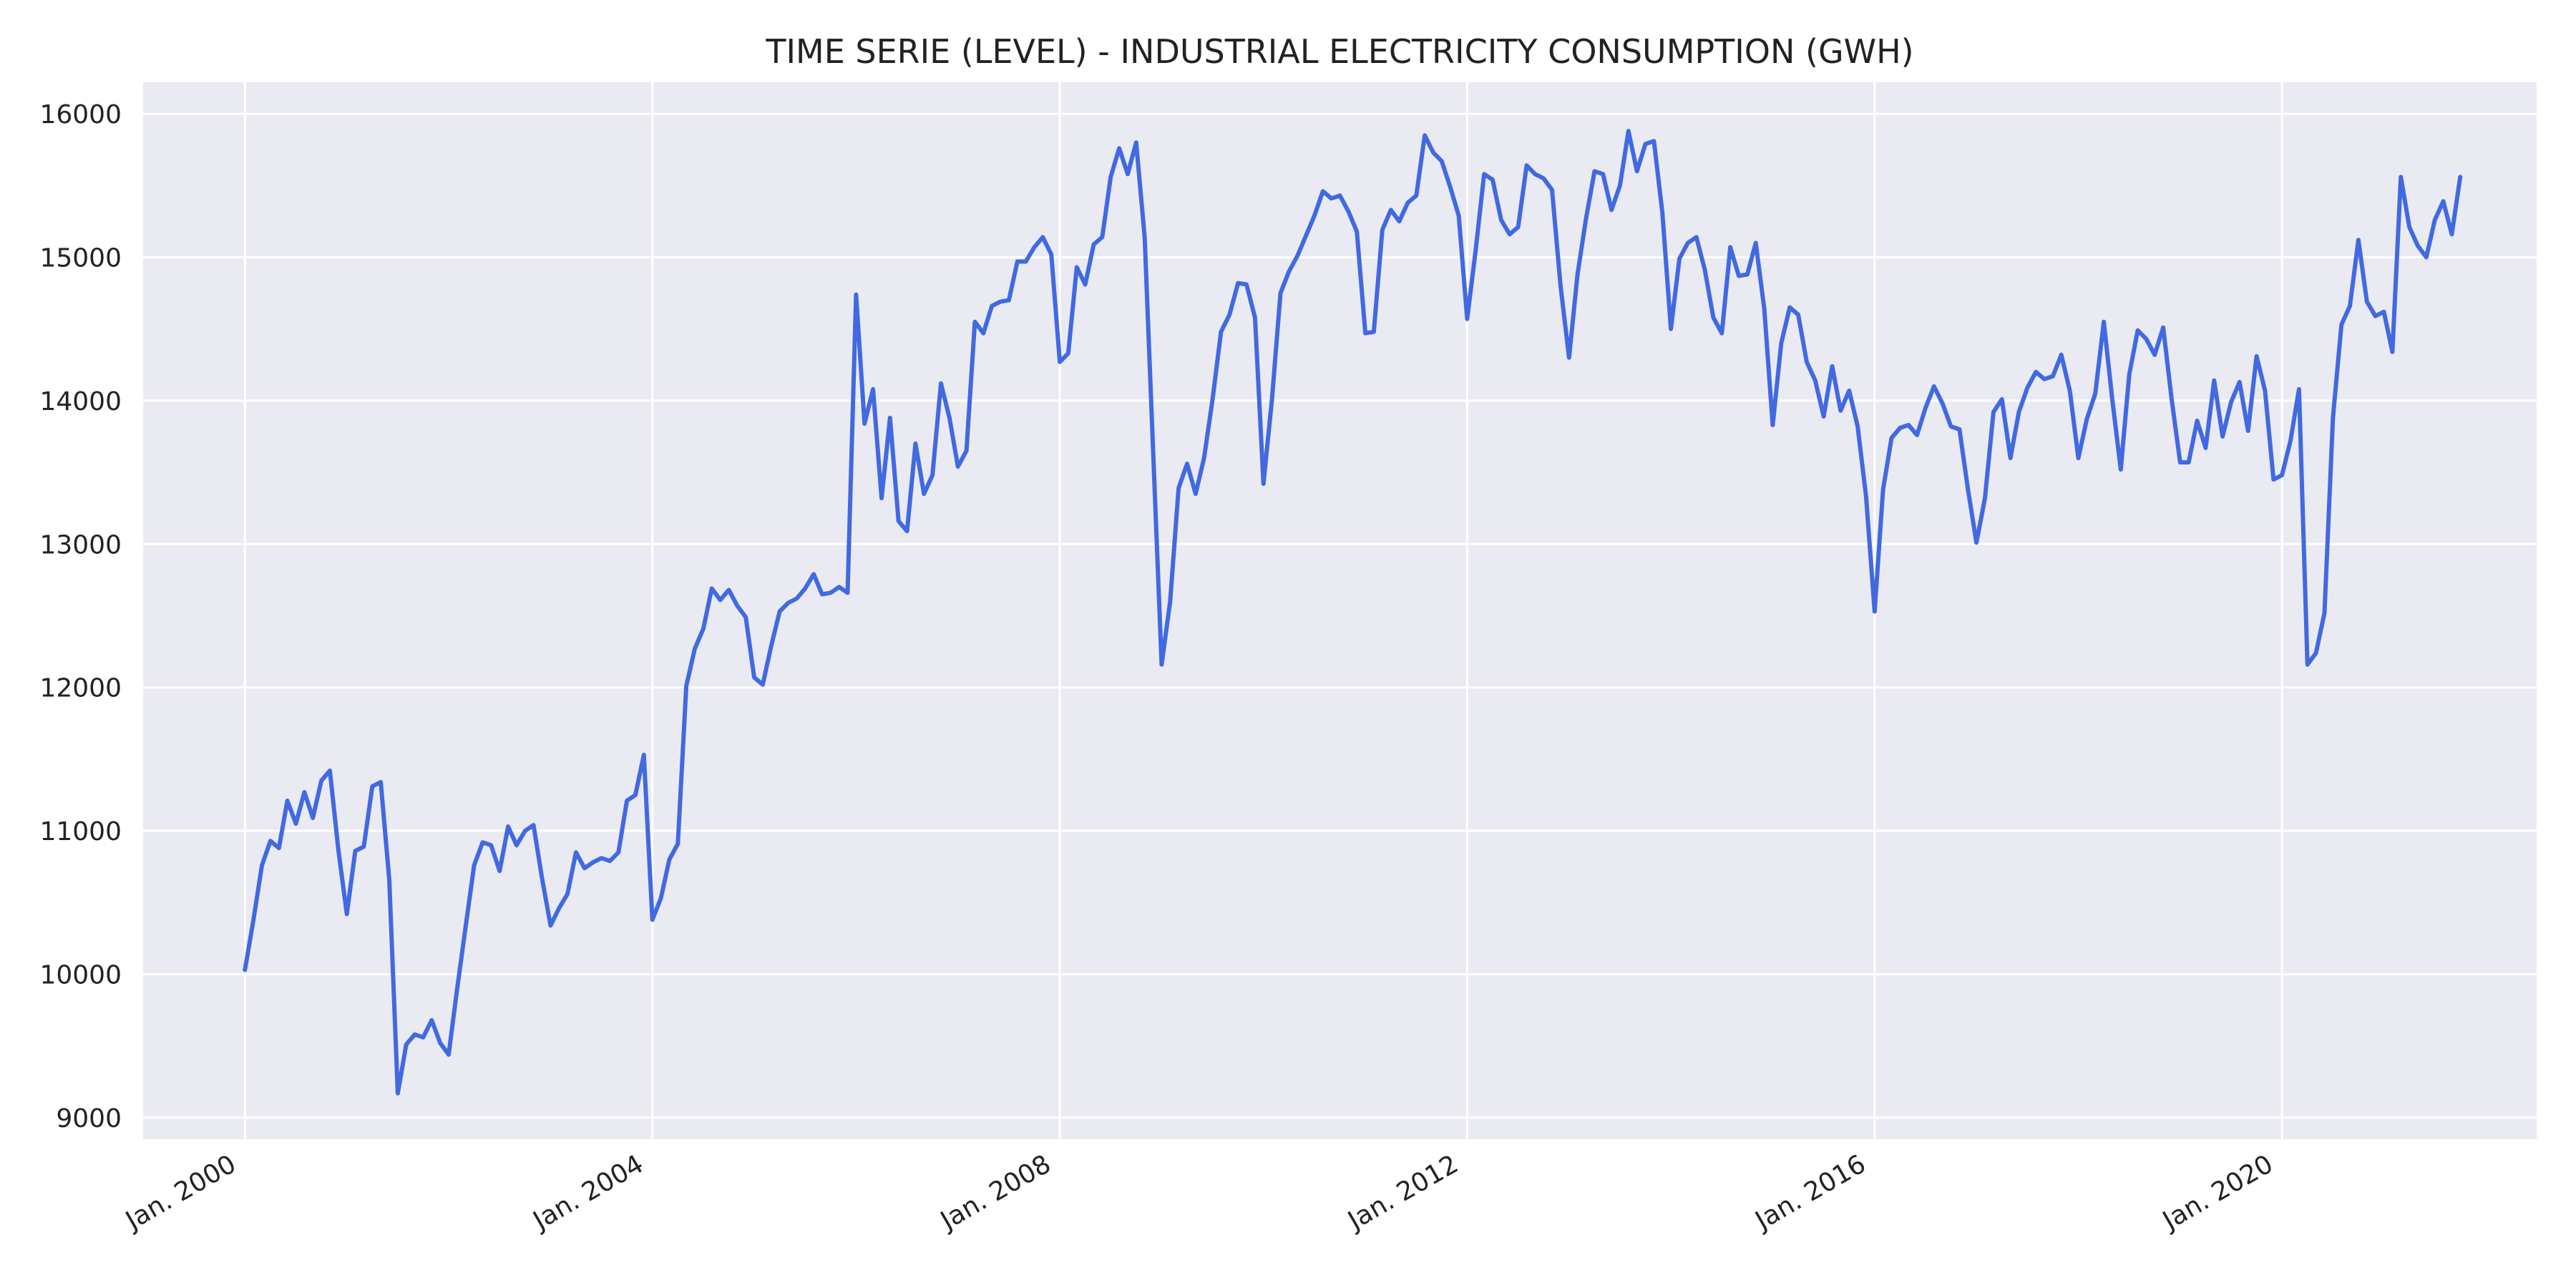 This screenshot has height=1288, width=2576. Describe the element at coordinates (80, 115) in the screenshot. I see `y-tick-label: 16000` at that location.